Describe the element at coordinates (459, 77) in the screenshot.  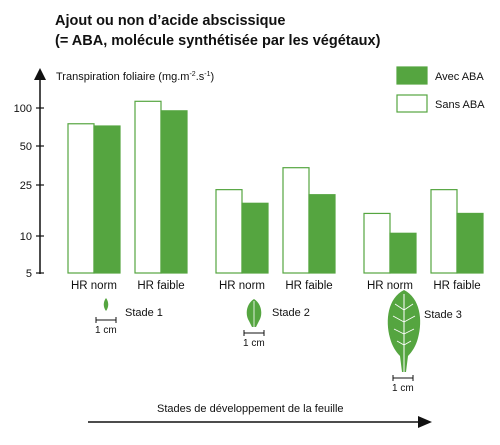
I see `legend-label-avec: Avec ABA` at that location.